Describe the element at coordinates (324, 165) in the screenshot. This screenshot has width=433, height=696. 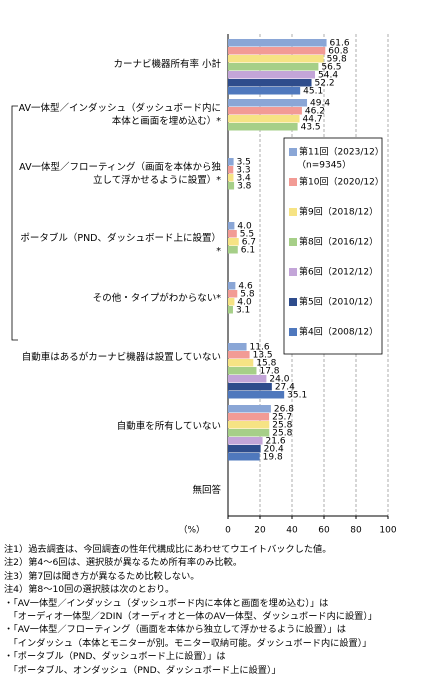
I see `legend-note: （n=9345）` at that location.